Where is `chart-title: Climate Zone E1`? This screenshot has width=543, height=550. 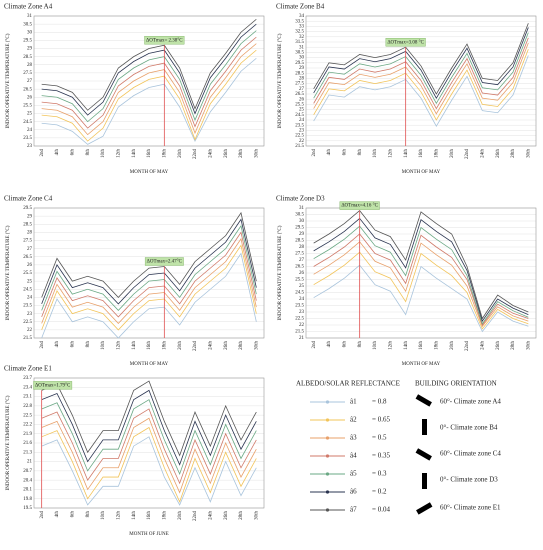
chart-title: Climate Zone E1 is located at coordinates (28, 369).